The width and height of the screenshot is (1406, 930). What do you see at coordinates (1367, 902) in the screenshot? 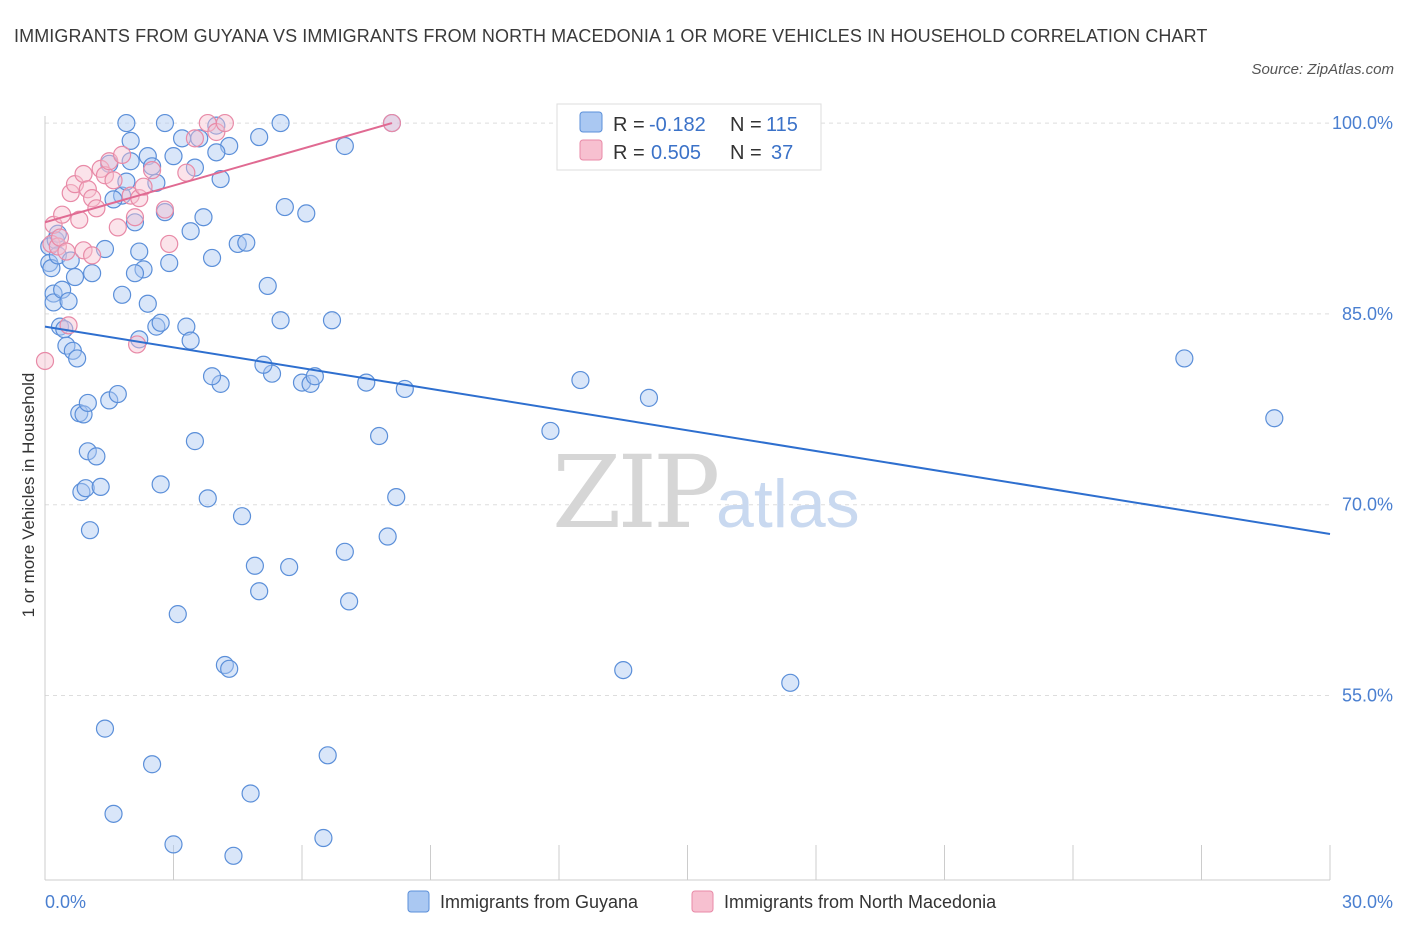
I see `x-tick-label: 30.0%` at bounding box center [1367, 902].